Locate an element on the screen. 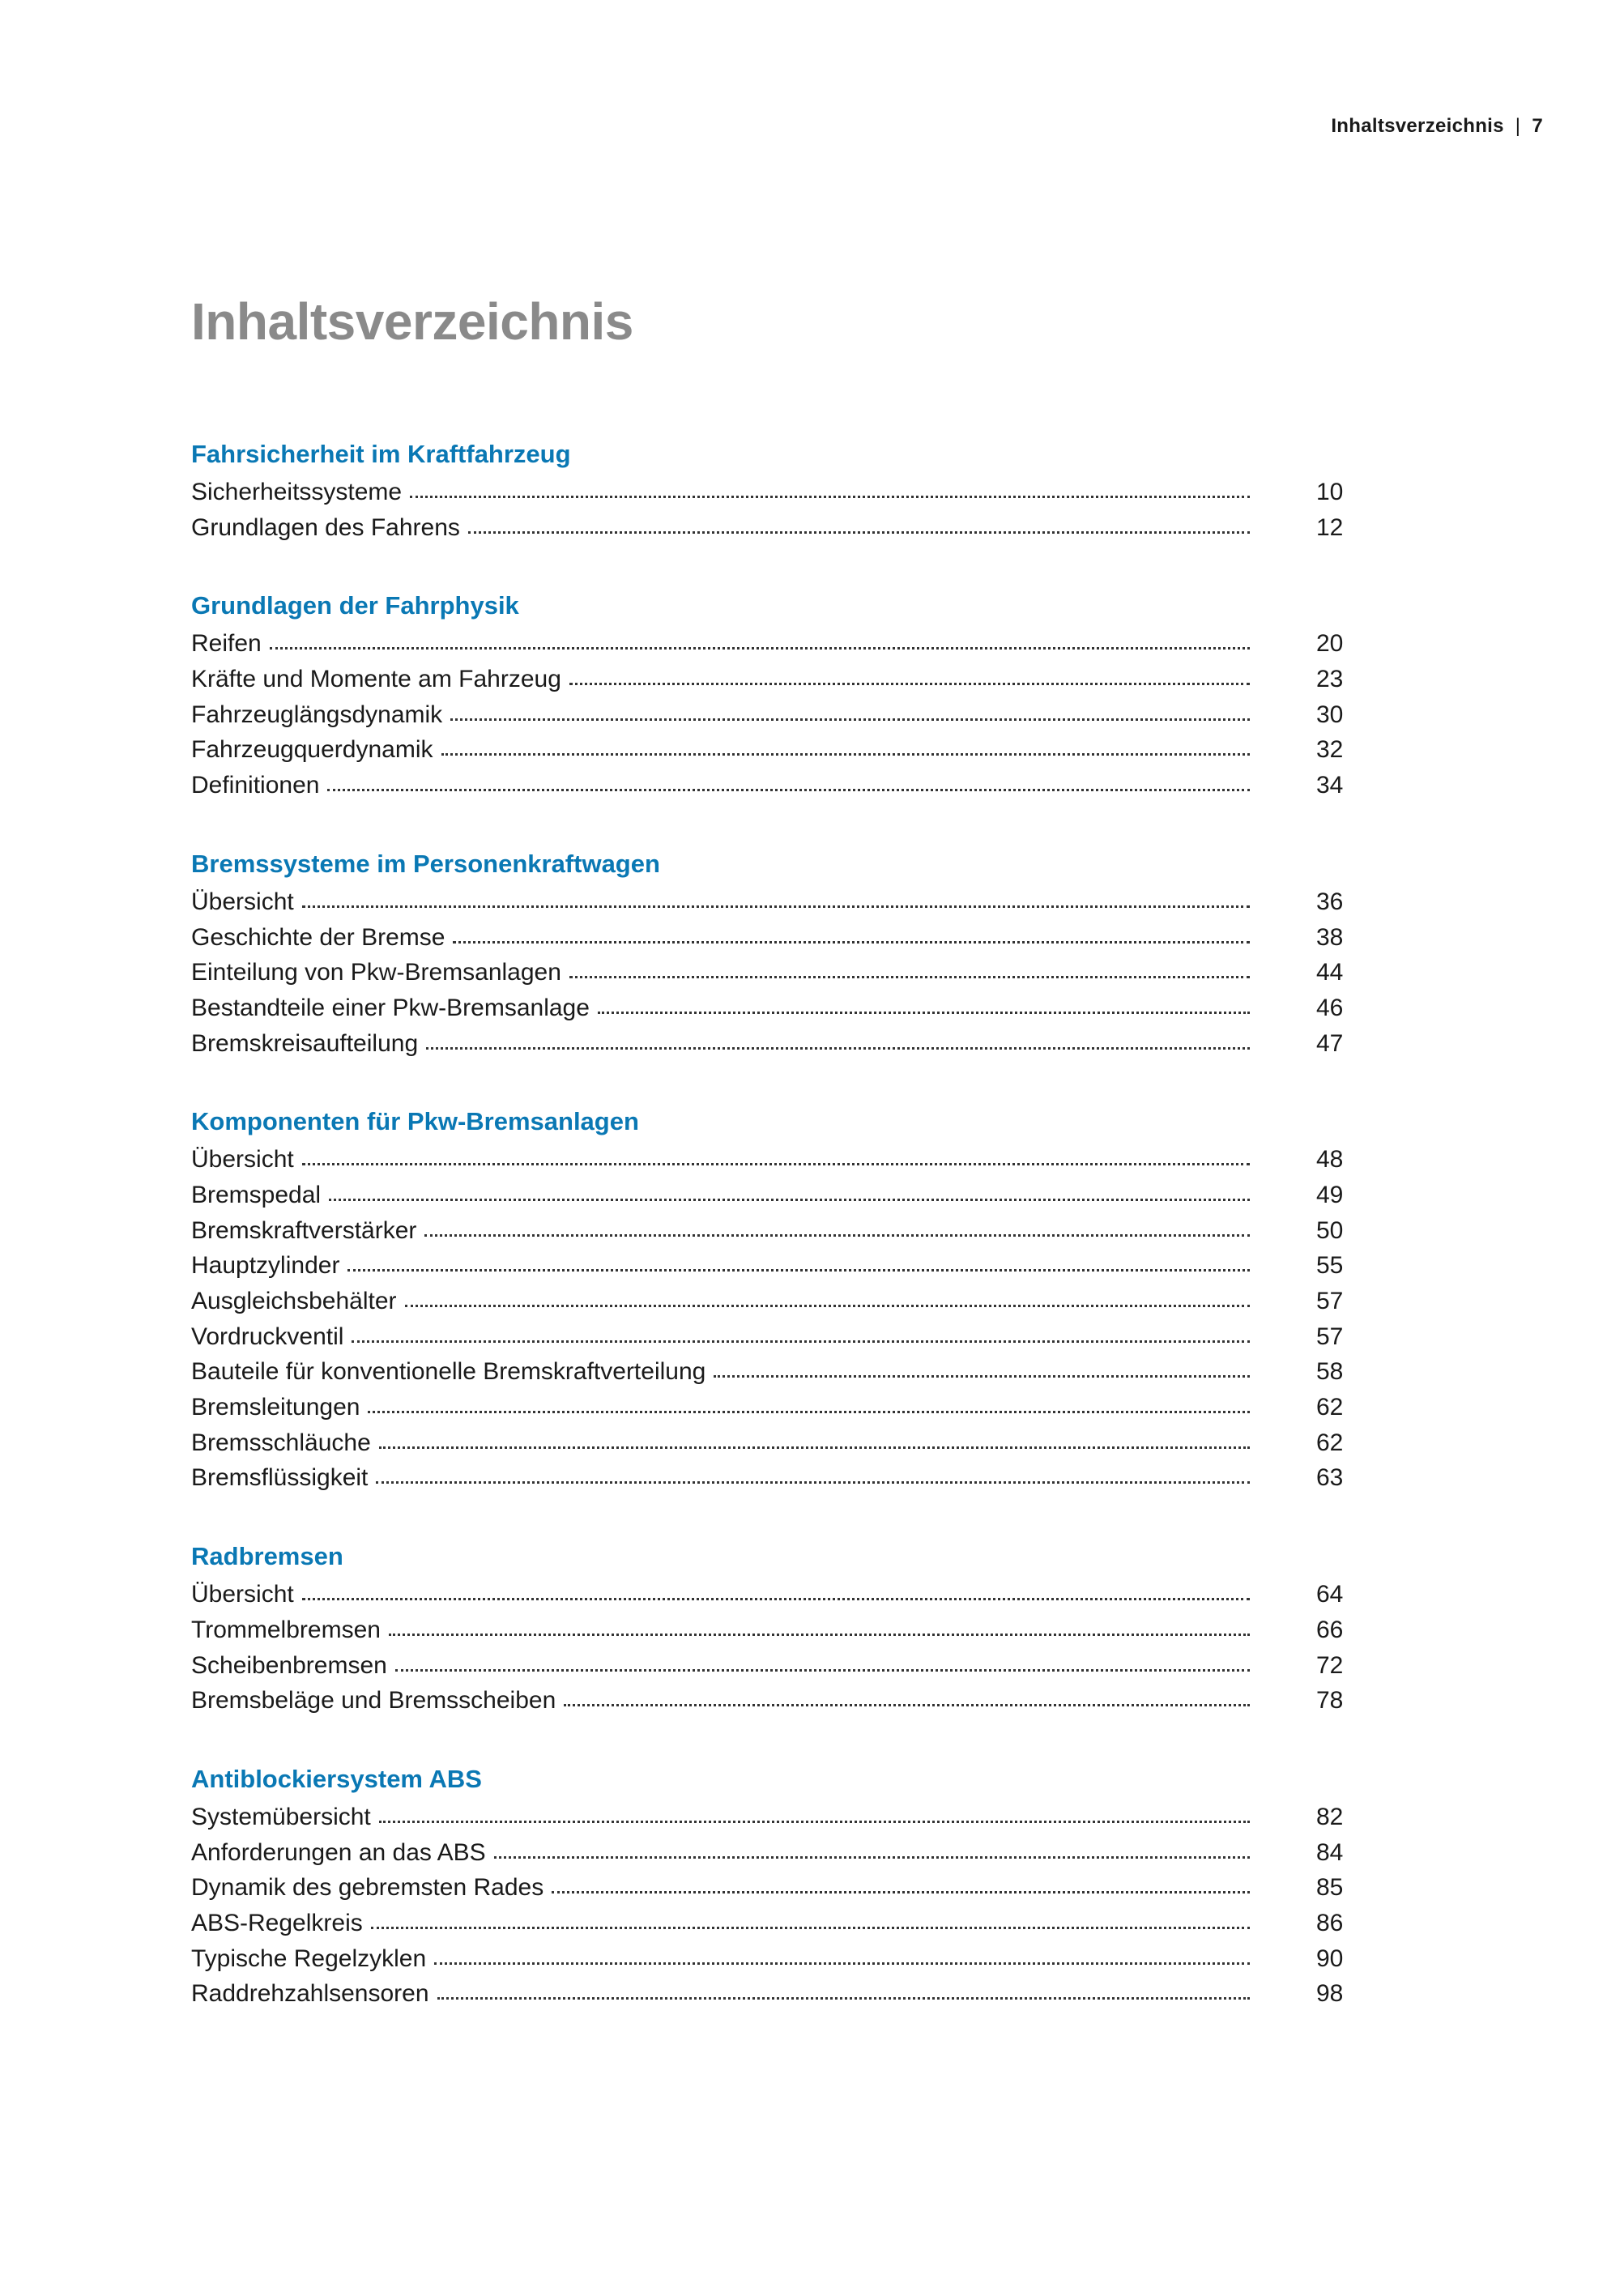 The height and width of the screenshot is (2296, 1607). toc-entry: Hauptzylinder 55 is located at coordinates (767, 1266).